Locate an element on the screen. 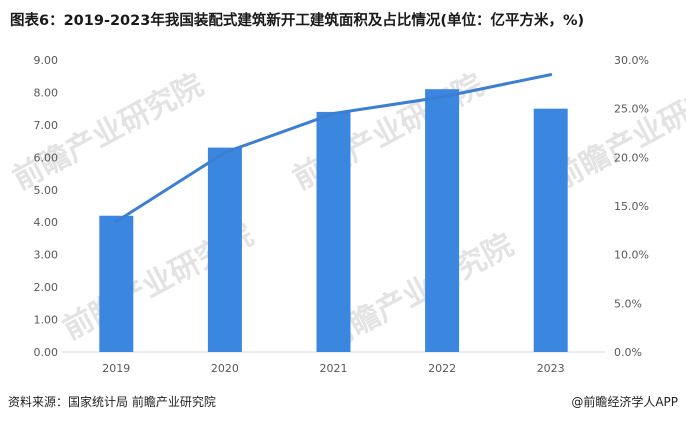 Image resolution: width=686 pixels, height=421 pixels. bar-2023 is located at coordinates (550, 230).